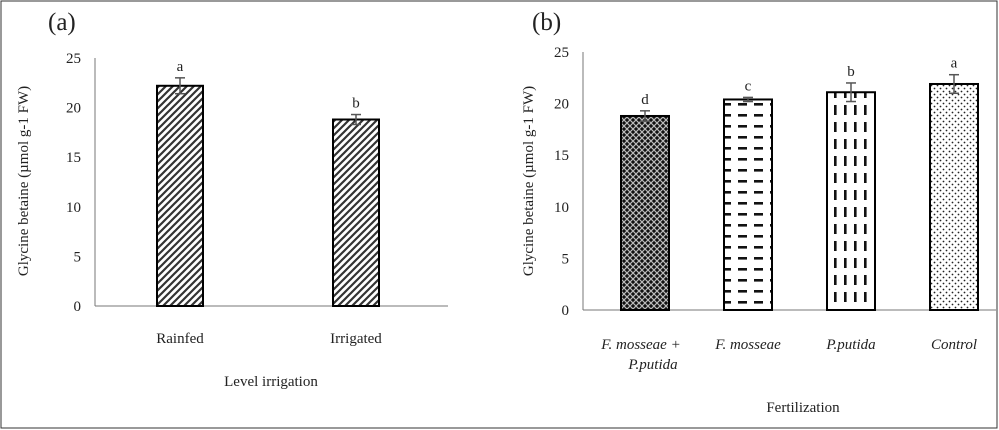 This screenshot has height=430, width=999. I want to click on panel-b-y-tick-label: 5, so click(566, 259).